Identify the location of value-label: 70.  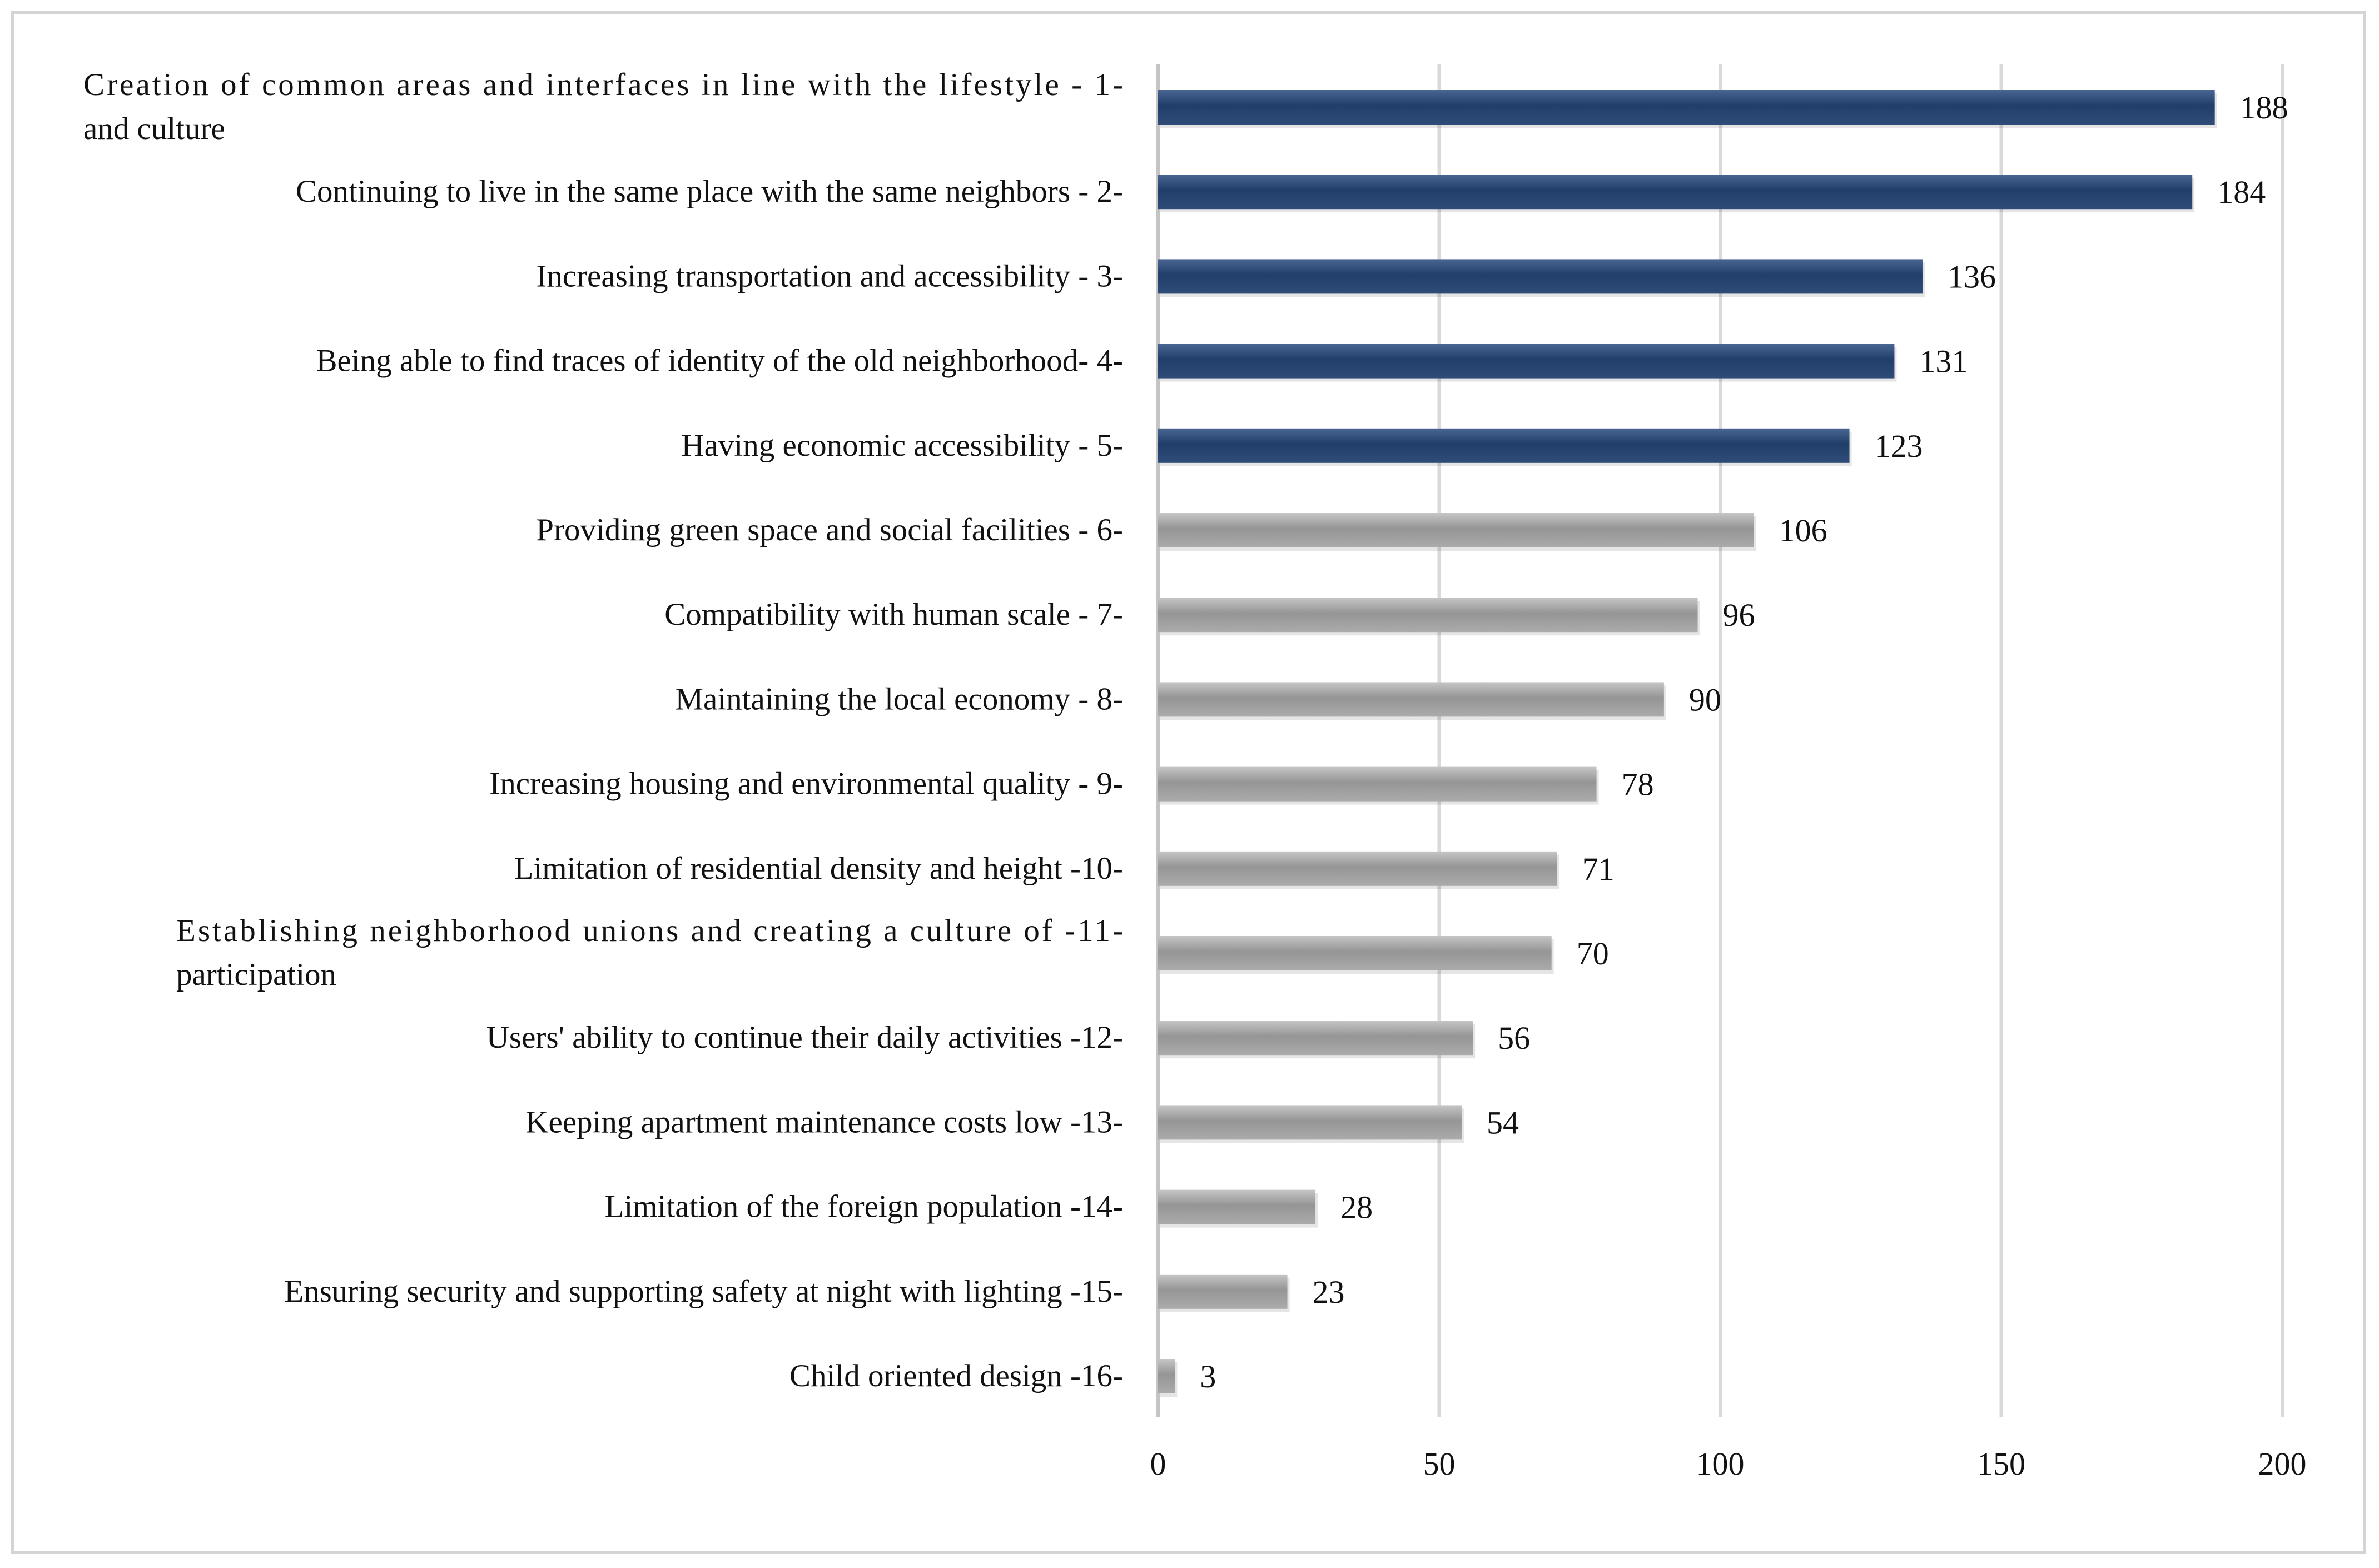
(1593, 953).